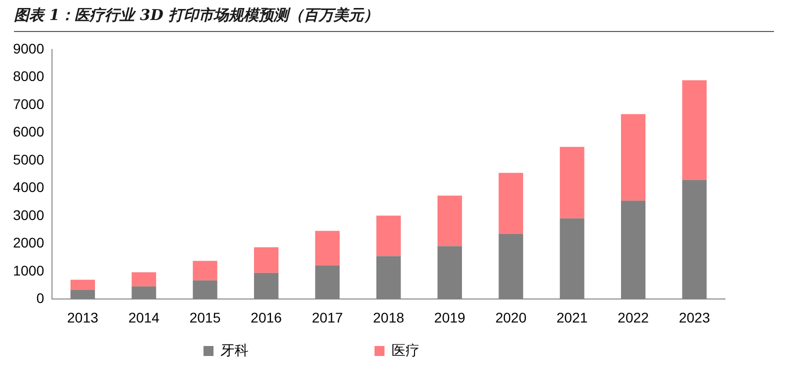 The image size is (785, 380). I want to click on y-tick-label: 5000, so click(28, 159).